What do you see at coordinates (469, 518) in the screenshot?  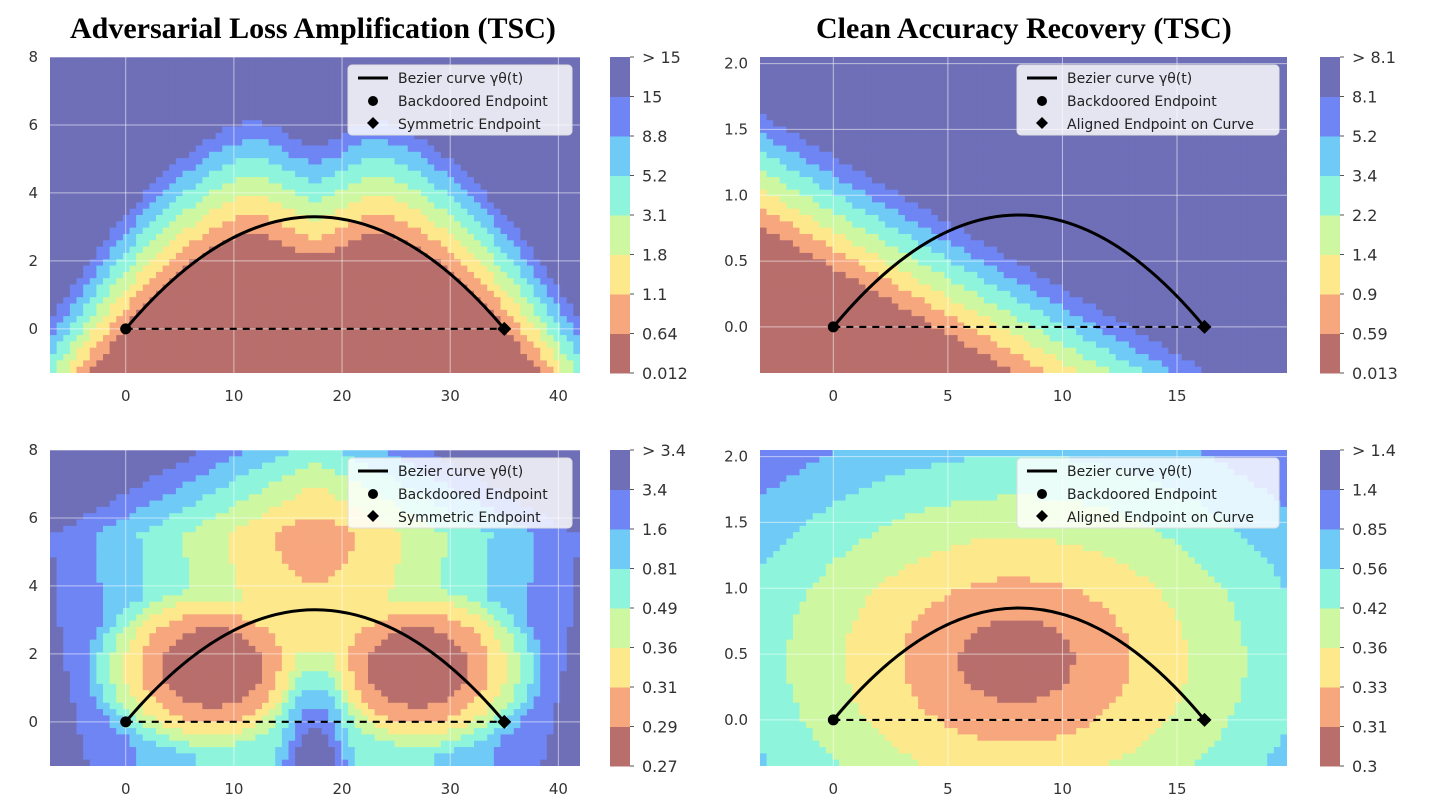 I see `legend-entry: Symmetric Endpoint` at bounding box center [469, 518].